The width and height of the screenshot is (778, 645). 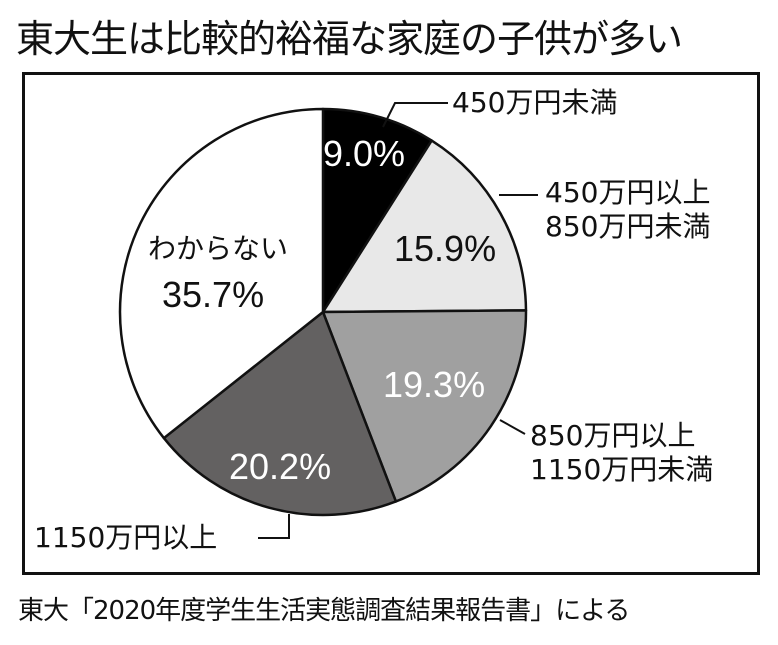 What do you see at coordinates (349, 39) in the screenshot?
I see `chart-title: 東大生は比較的裕福な家庭の子供が多い` at bounding box center [349, 39].